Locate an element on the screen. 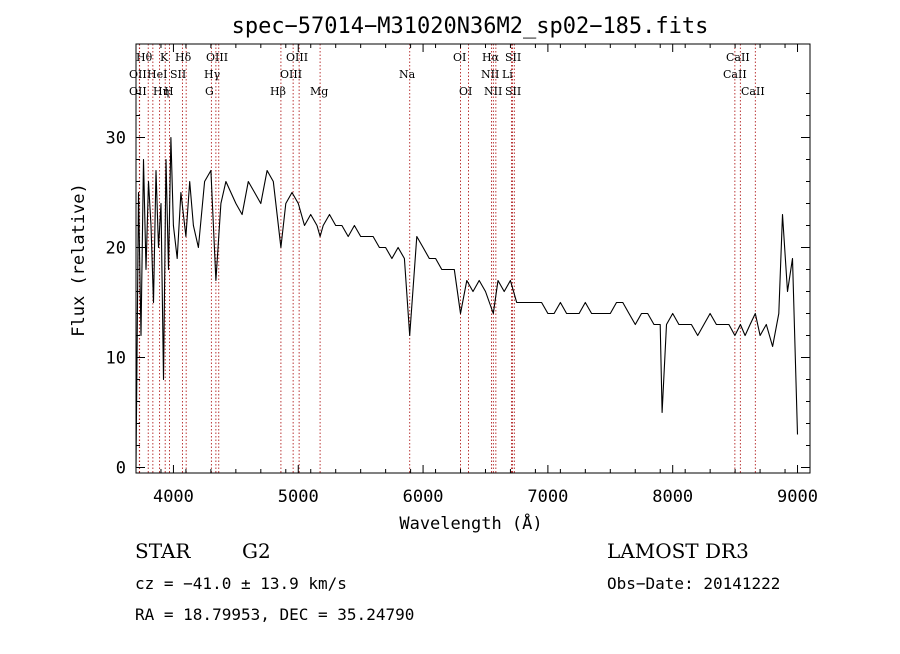 This screenshot has width=900, height=654. line-label-2-4: Hβ is located at coordinates (278, 91).